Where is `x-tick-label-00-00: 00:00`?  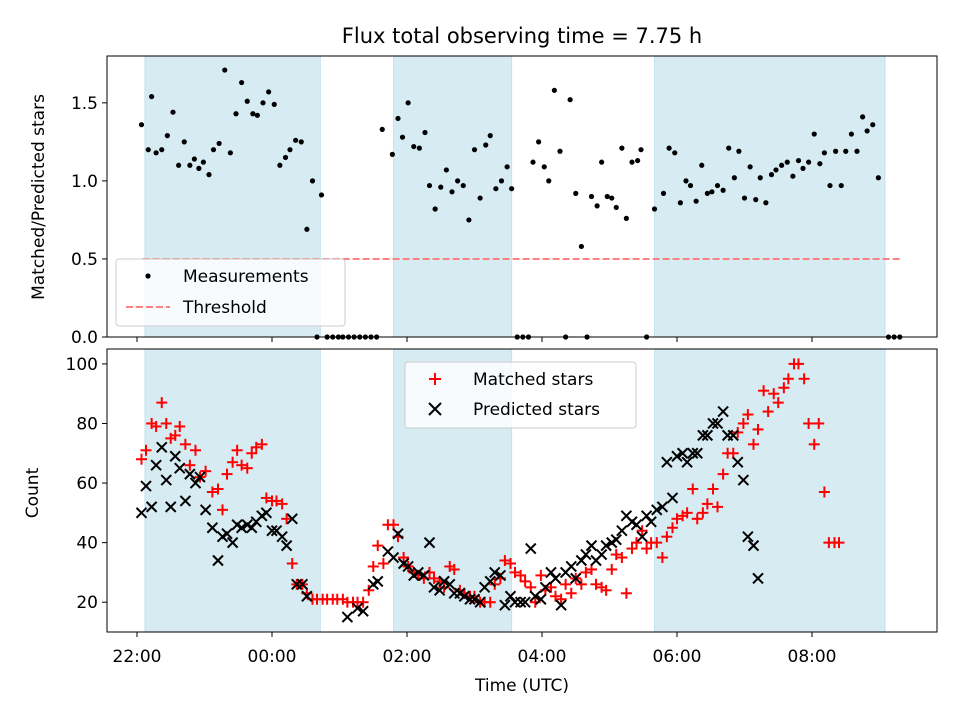
x-tick-label-00-00: 00:00 is located at coordinates (272, 657).